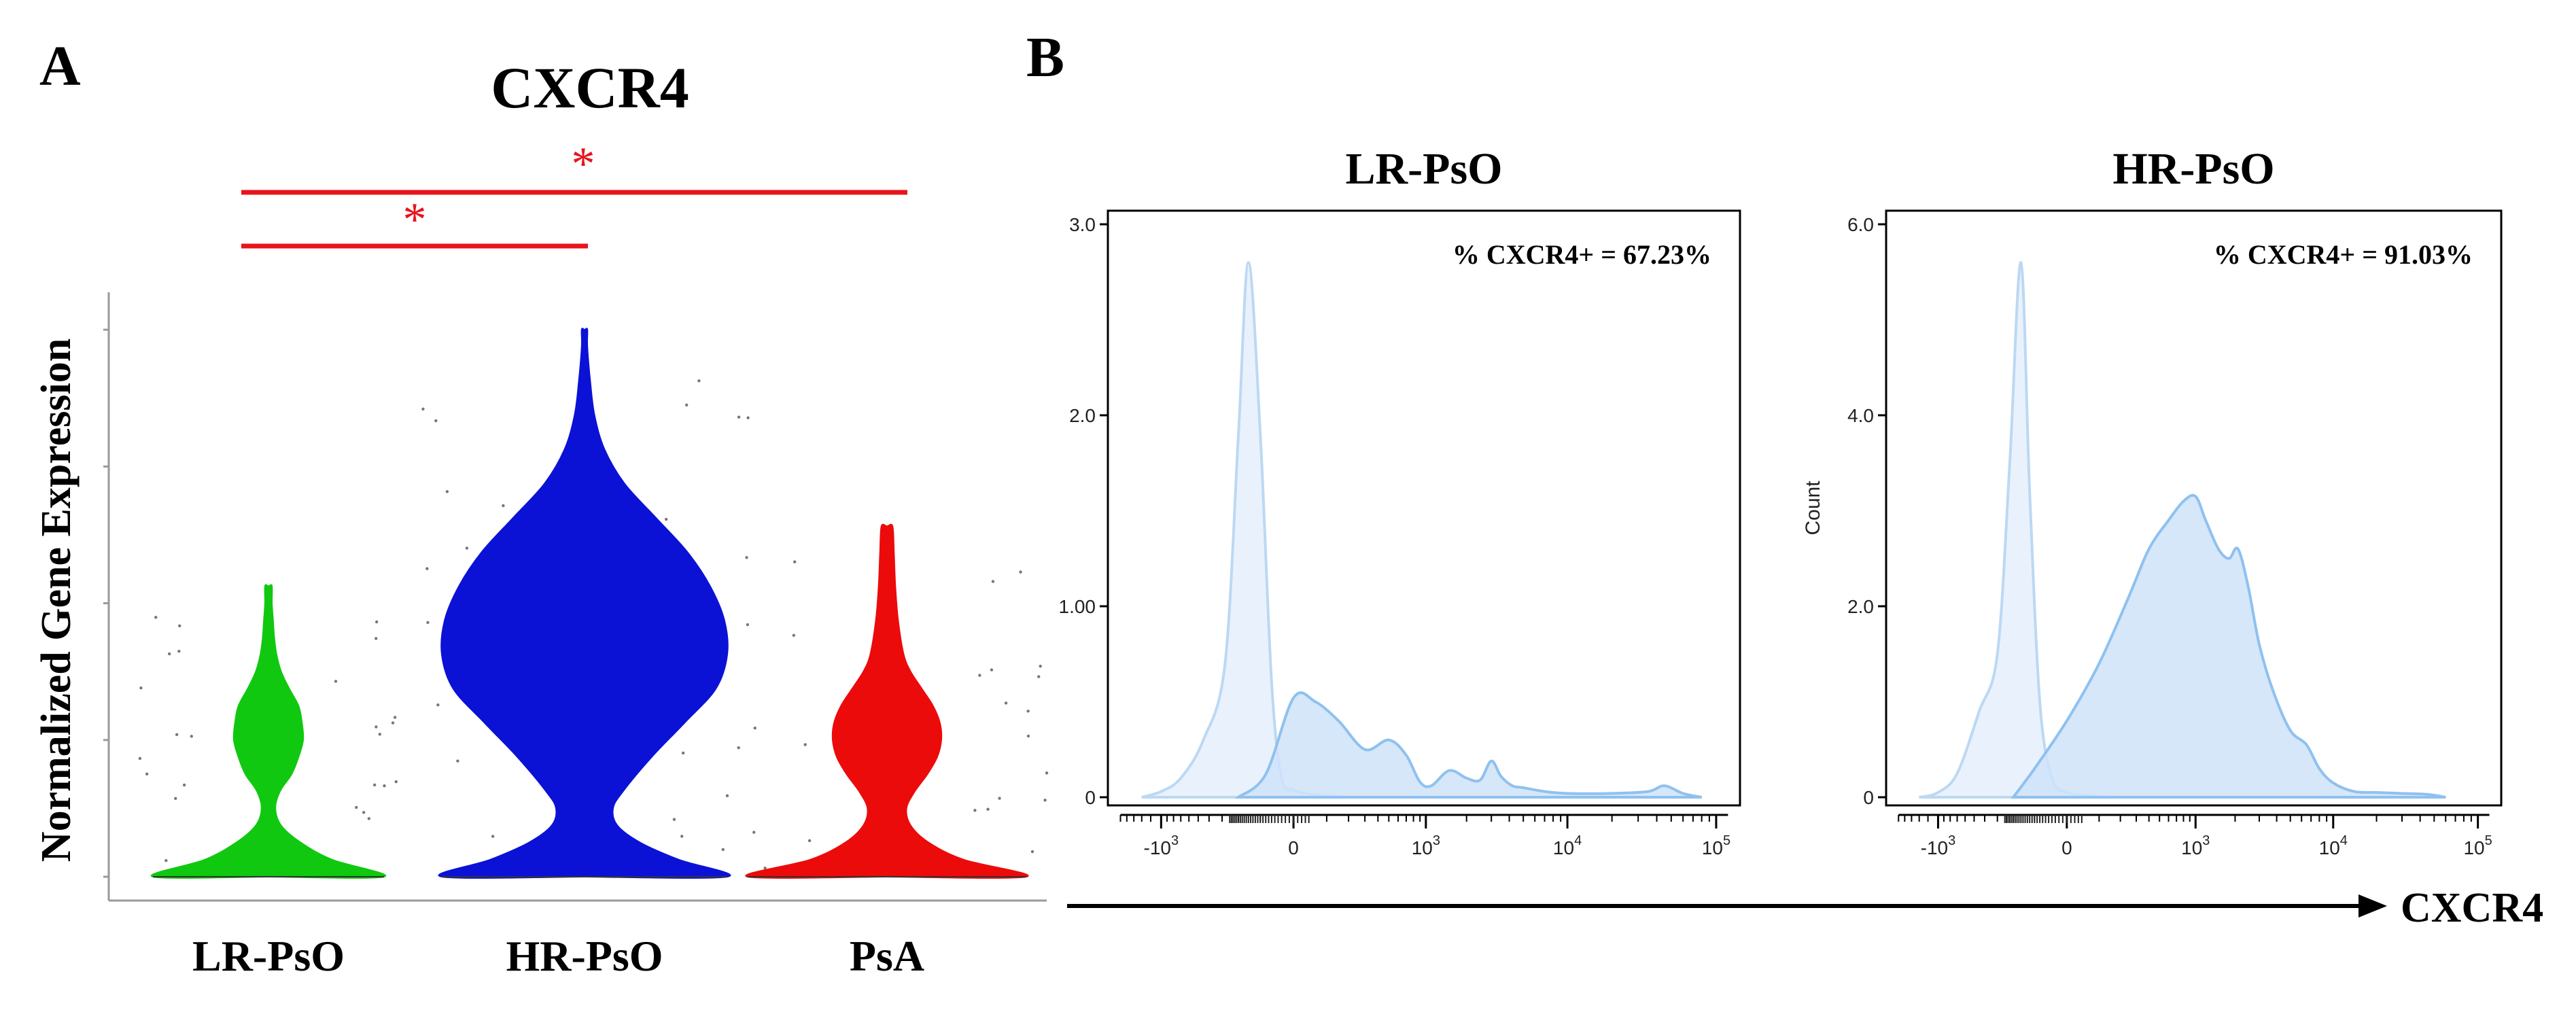 The image size is (2576, 1012). Describe the element at coordinates (268, 732) in the screenshot. I see `violin-lr-pso` at that location.